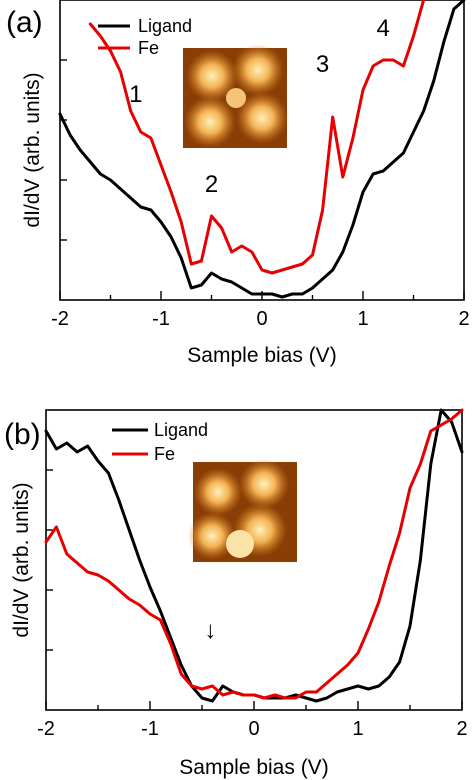  What do you see at coordinates (165, 26) in the screenshot?
I see `legend-label-ligand-a: Ligand` at bounding box center [165, 26].